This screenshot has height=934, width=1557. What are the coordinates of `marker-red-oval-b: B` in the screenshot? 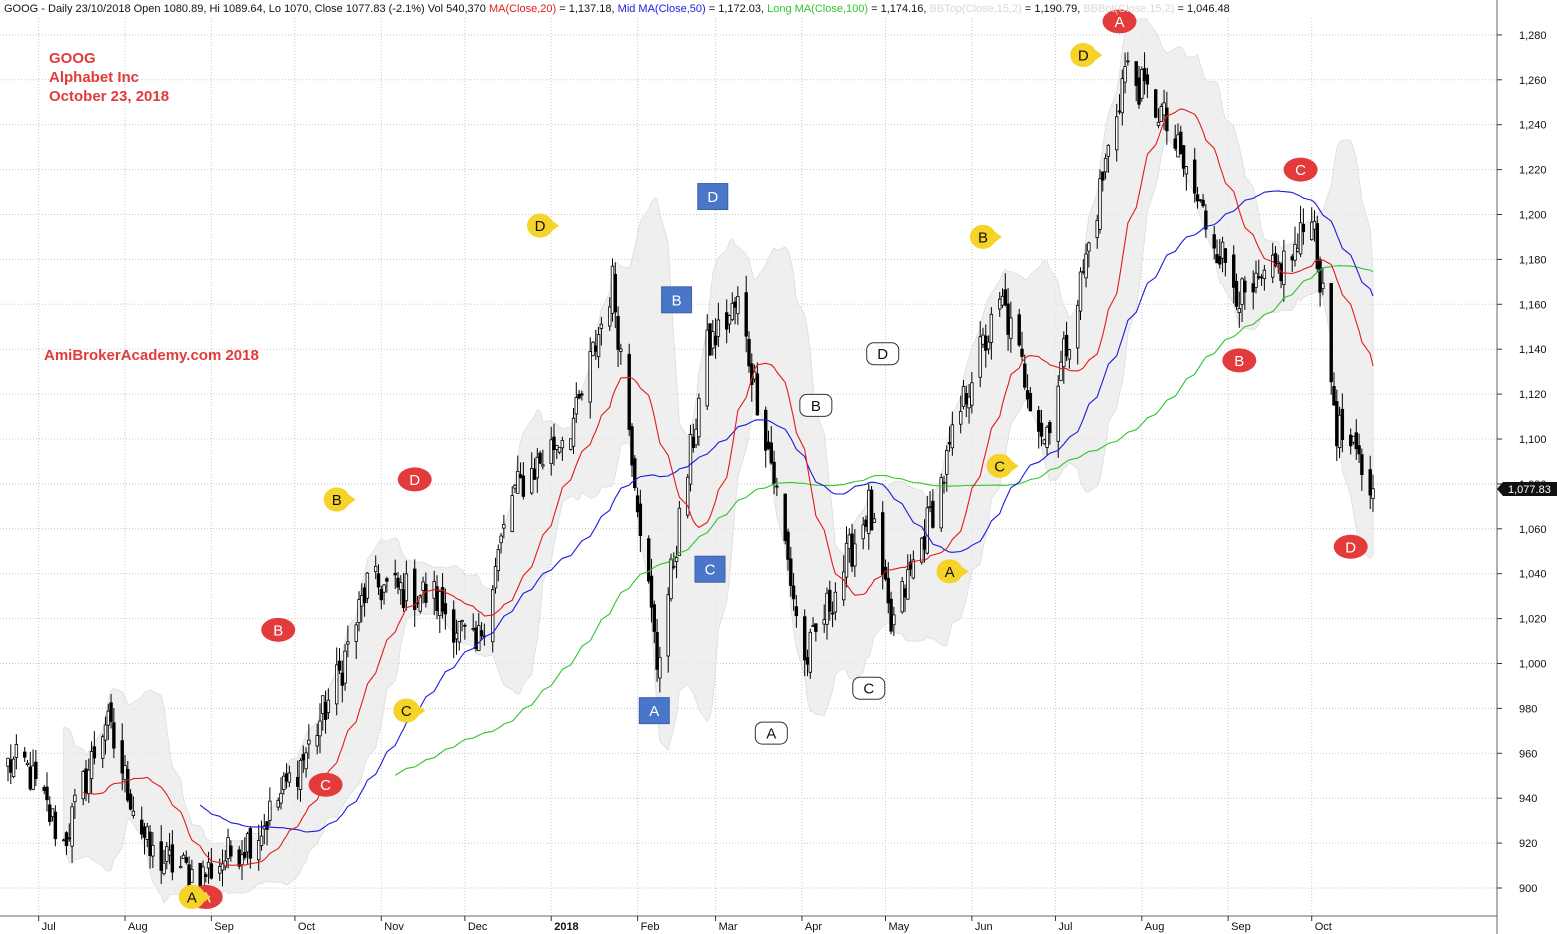 It's located at (278, 629).